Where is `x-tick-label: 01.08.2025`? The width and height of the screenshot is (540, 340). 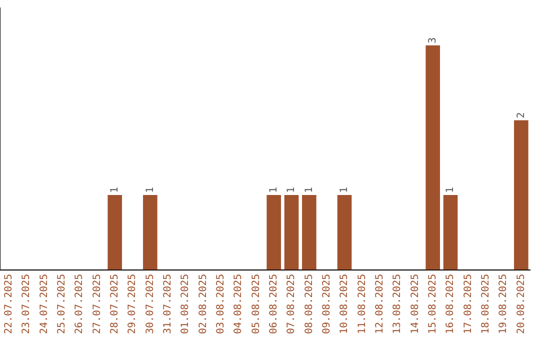
x-tick-label: 01.08.2025 is located at coordinates (186, 304).